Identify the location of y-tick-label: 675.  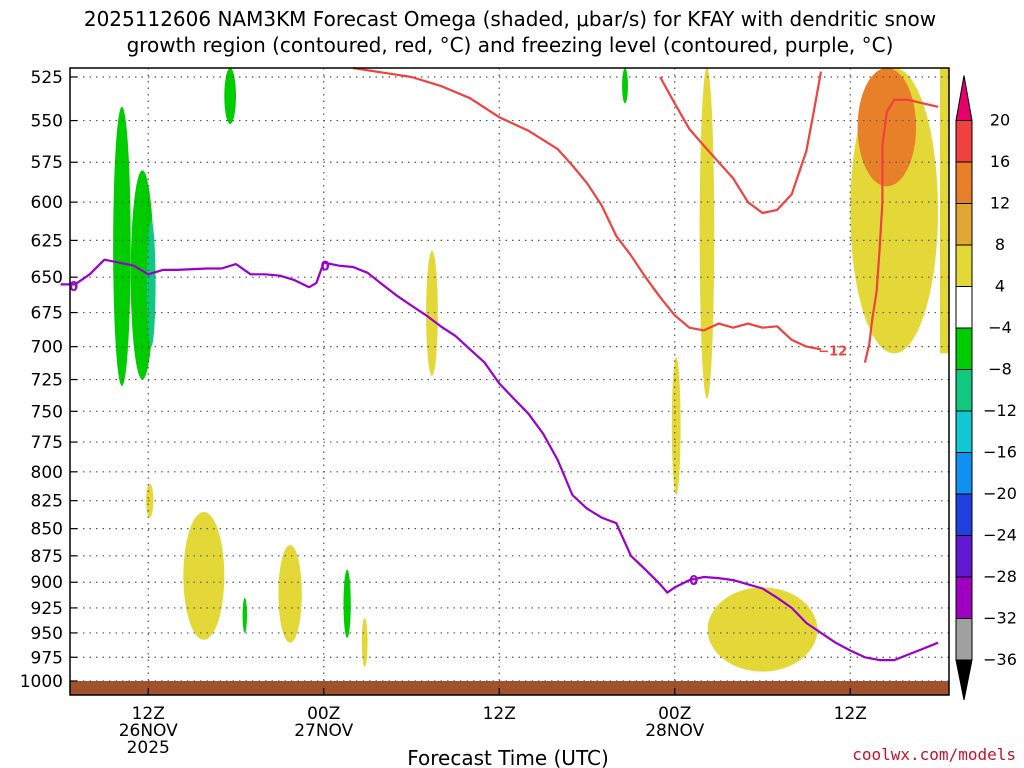
(47, 314).